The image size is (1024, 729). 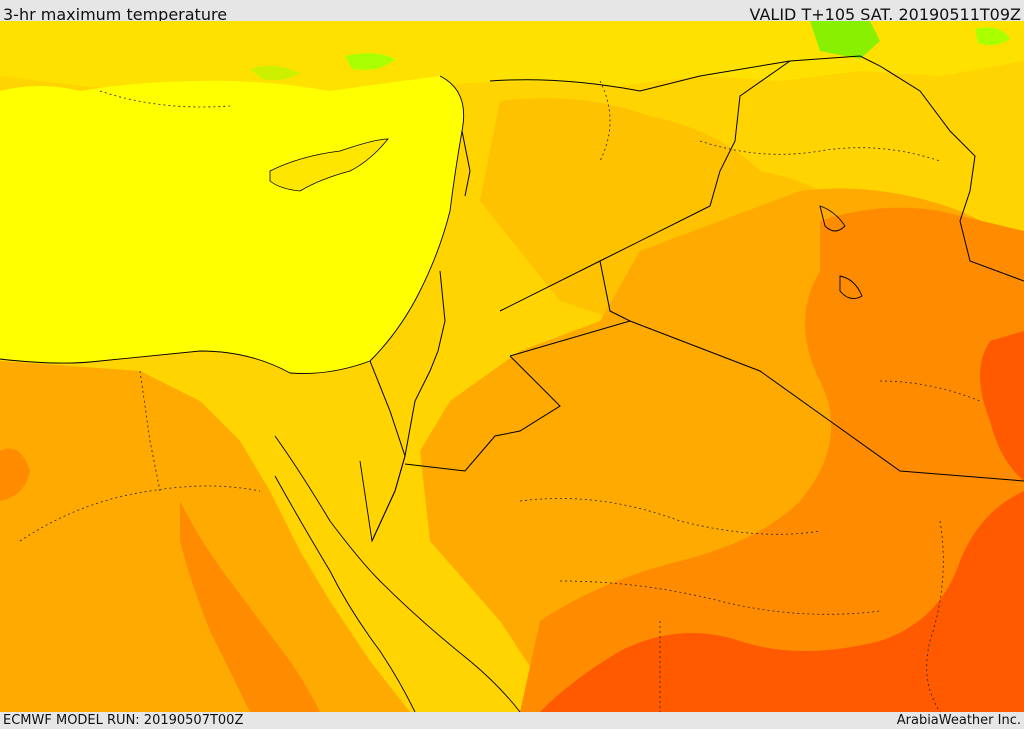 I want to click on credit-label: ArabiaWeather Inc., so click(x=958, y=720).